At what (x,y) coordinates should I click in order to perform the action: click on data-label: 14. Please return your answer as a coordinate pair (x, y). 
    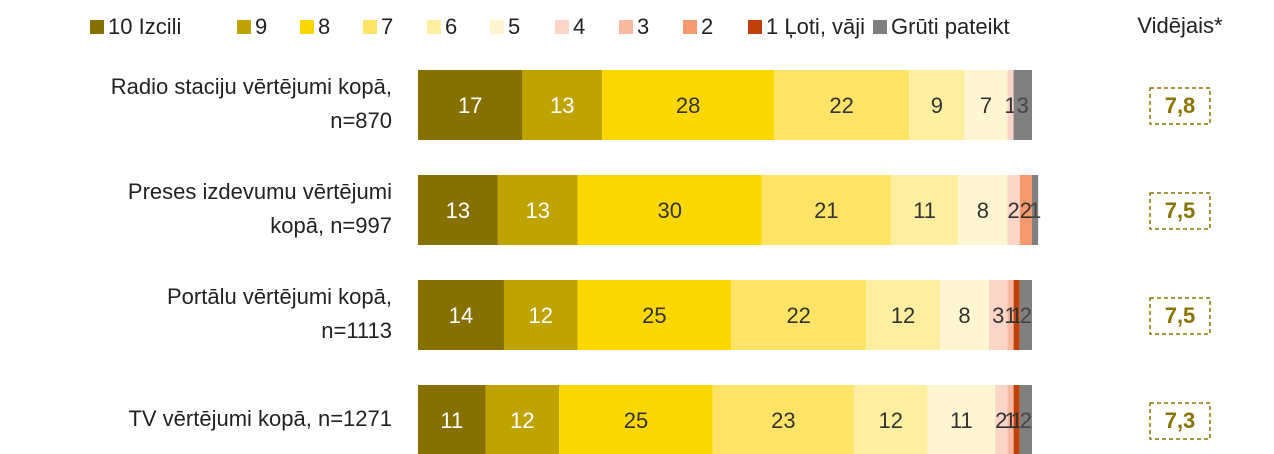
    Looking at the image, I should click on (461, 315).